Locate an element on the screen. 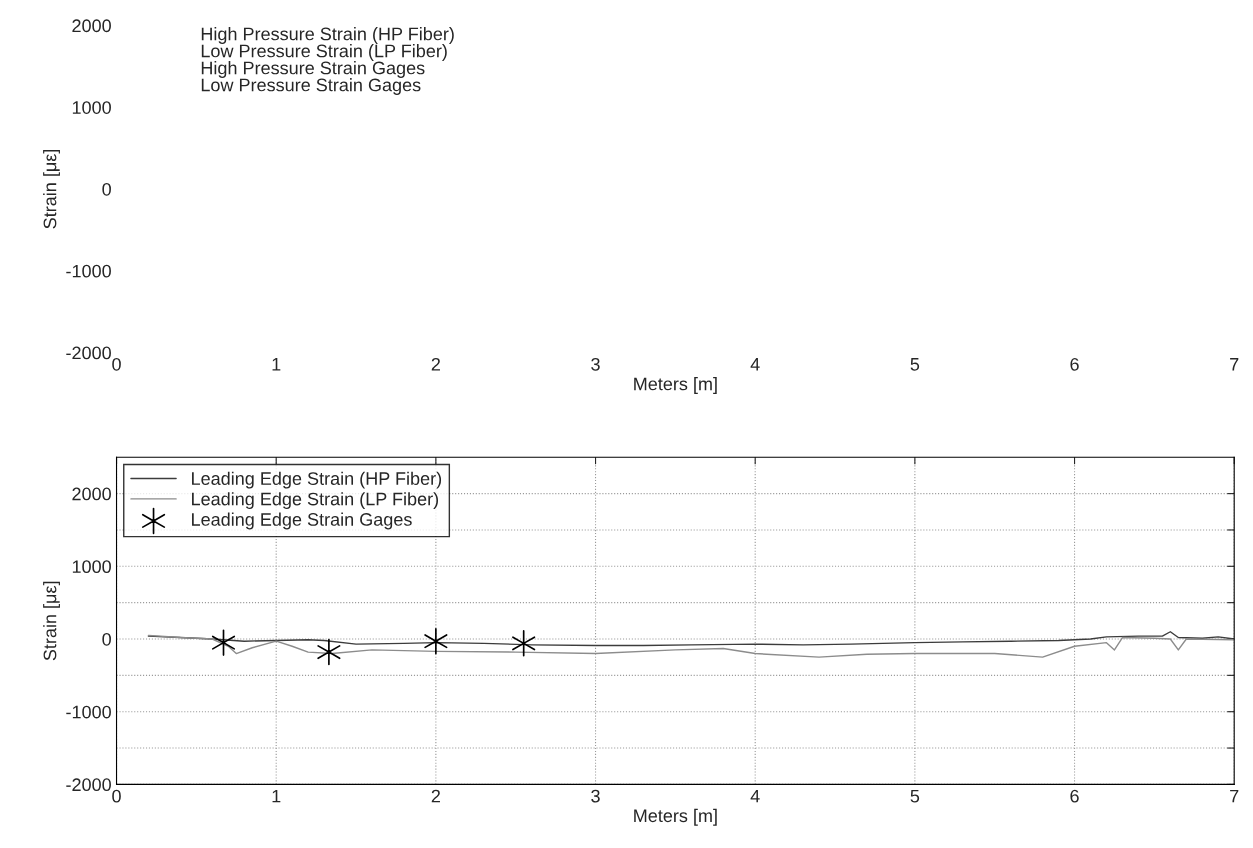  legend-label: Leading Edge Strain (LP Fiber) is located at coordinates (315, 500).